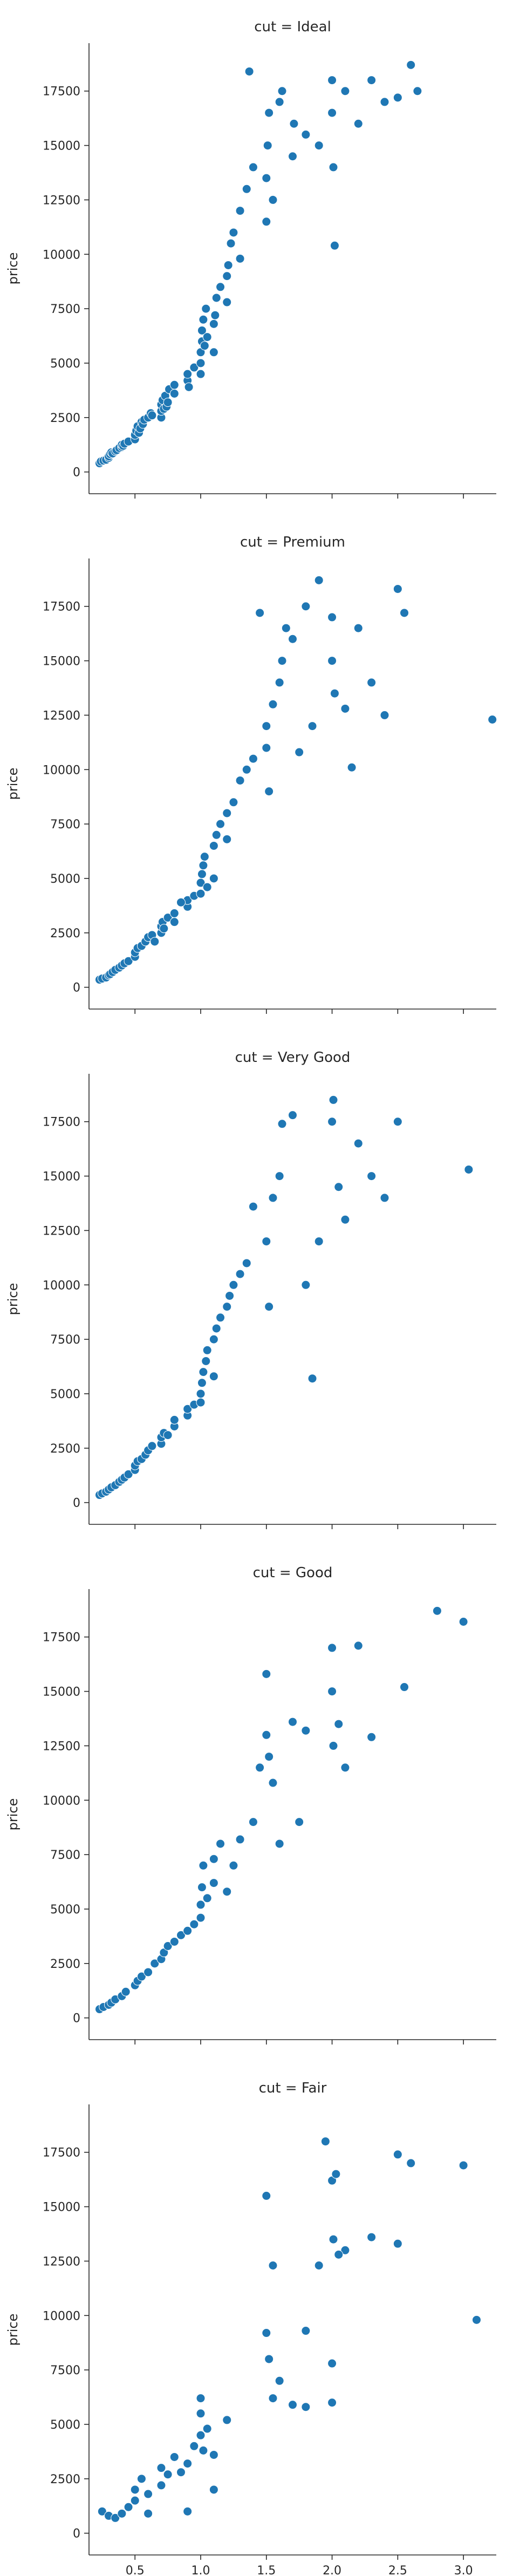 This screenshot has height=2576, width=506. Describe the element at coordinates (13, 2330) in the screenshot. I see `y-axis-label: price` at that location.